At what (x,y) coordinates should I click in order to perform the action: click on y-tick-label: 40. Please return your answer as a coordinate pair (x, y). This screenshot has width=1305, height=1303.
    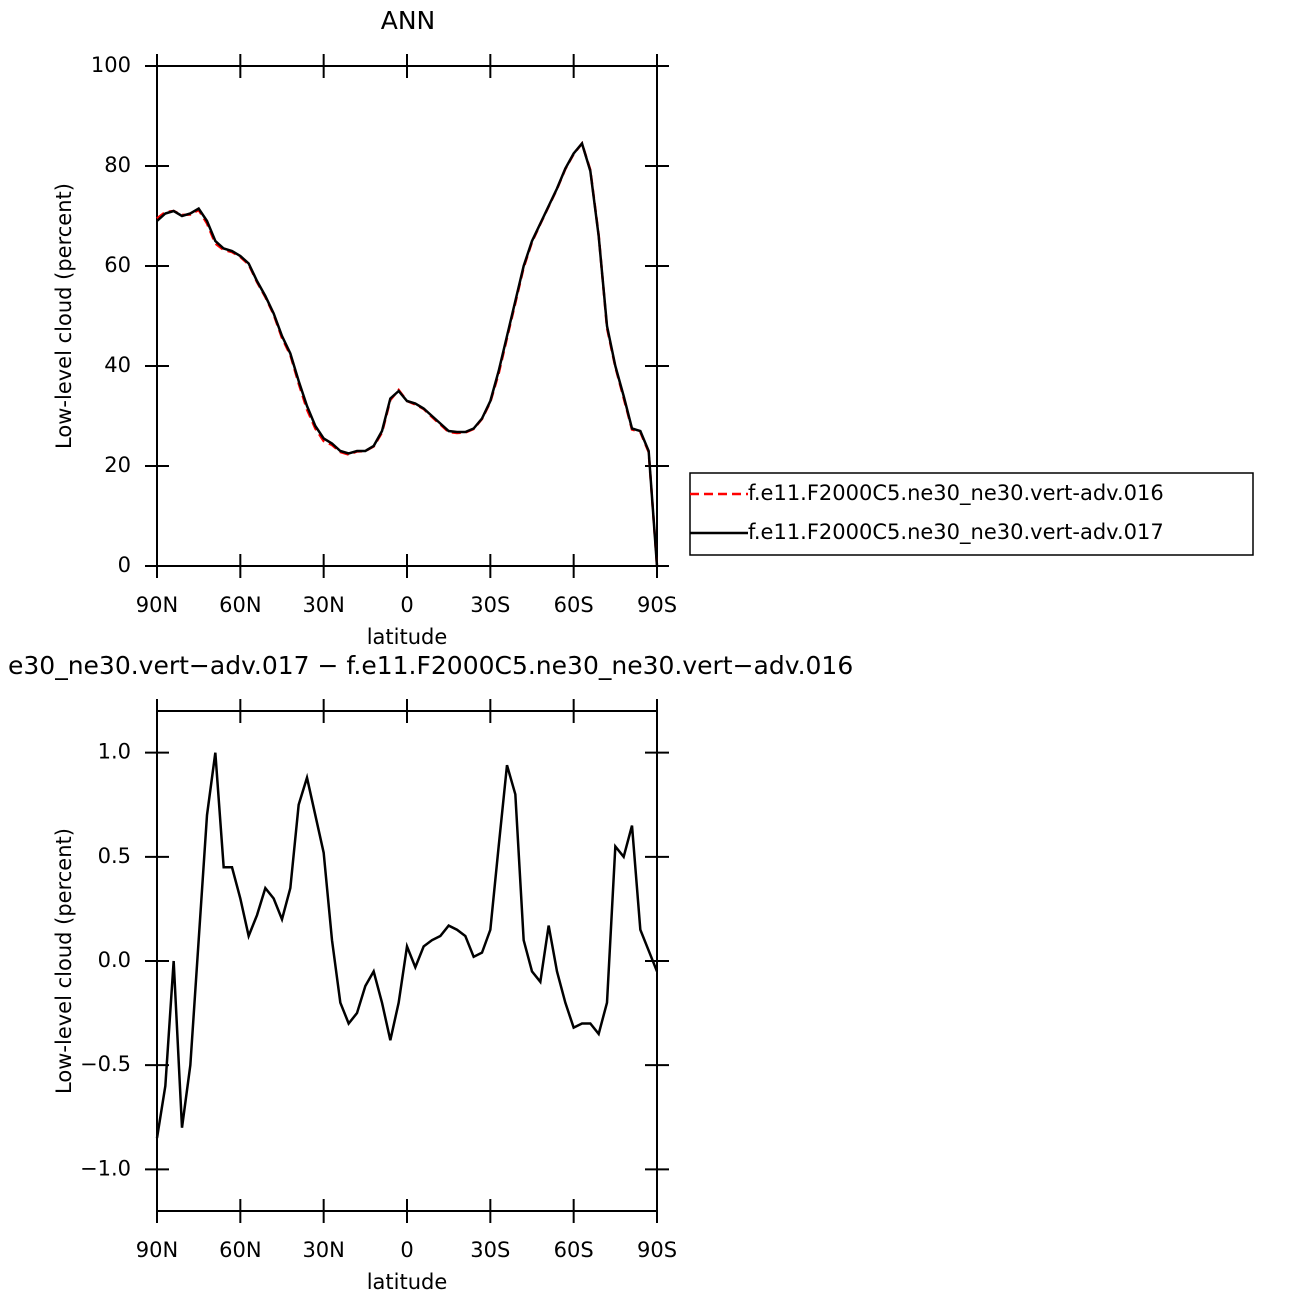
    Looking at the image, I should click on (117, 365).